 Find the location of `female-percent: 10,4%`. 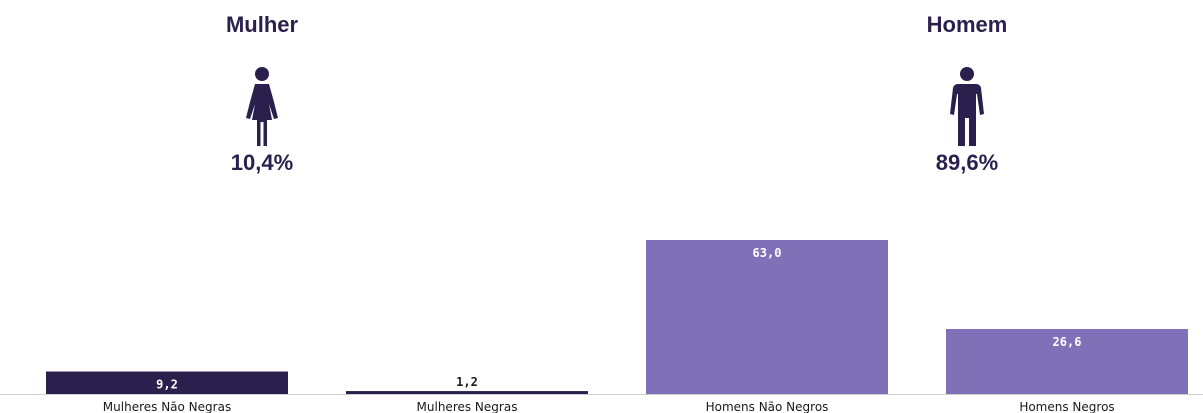

female-percent: 10,4% is located at coordinates (262, 162).